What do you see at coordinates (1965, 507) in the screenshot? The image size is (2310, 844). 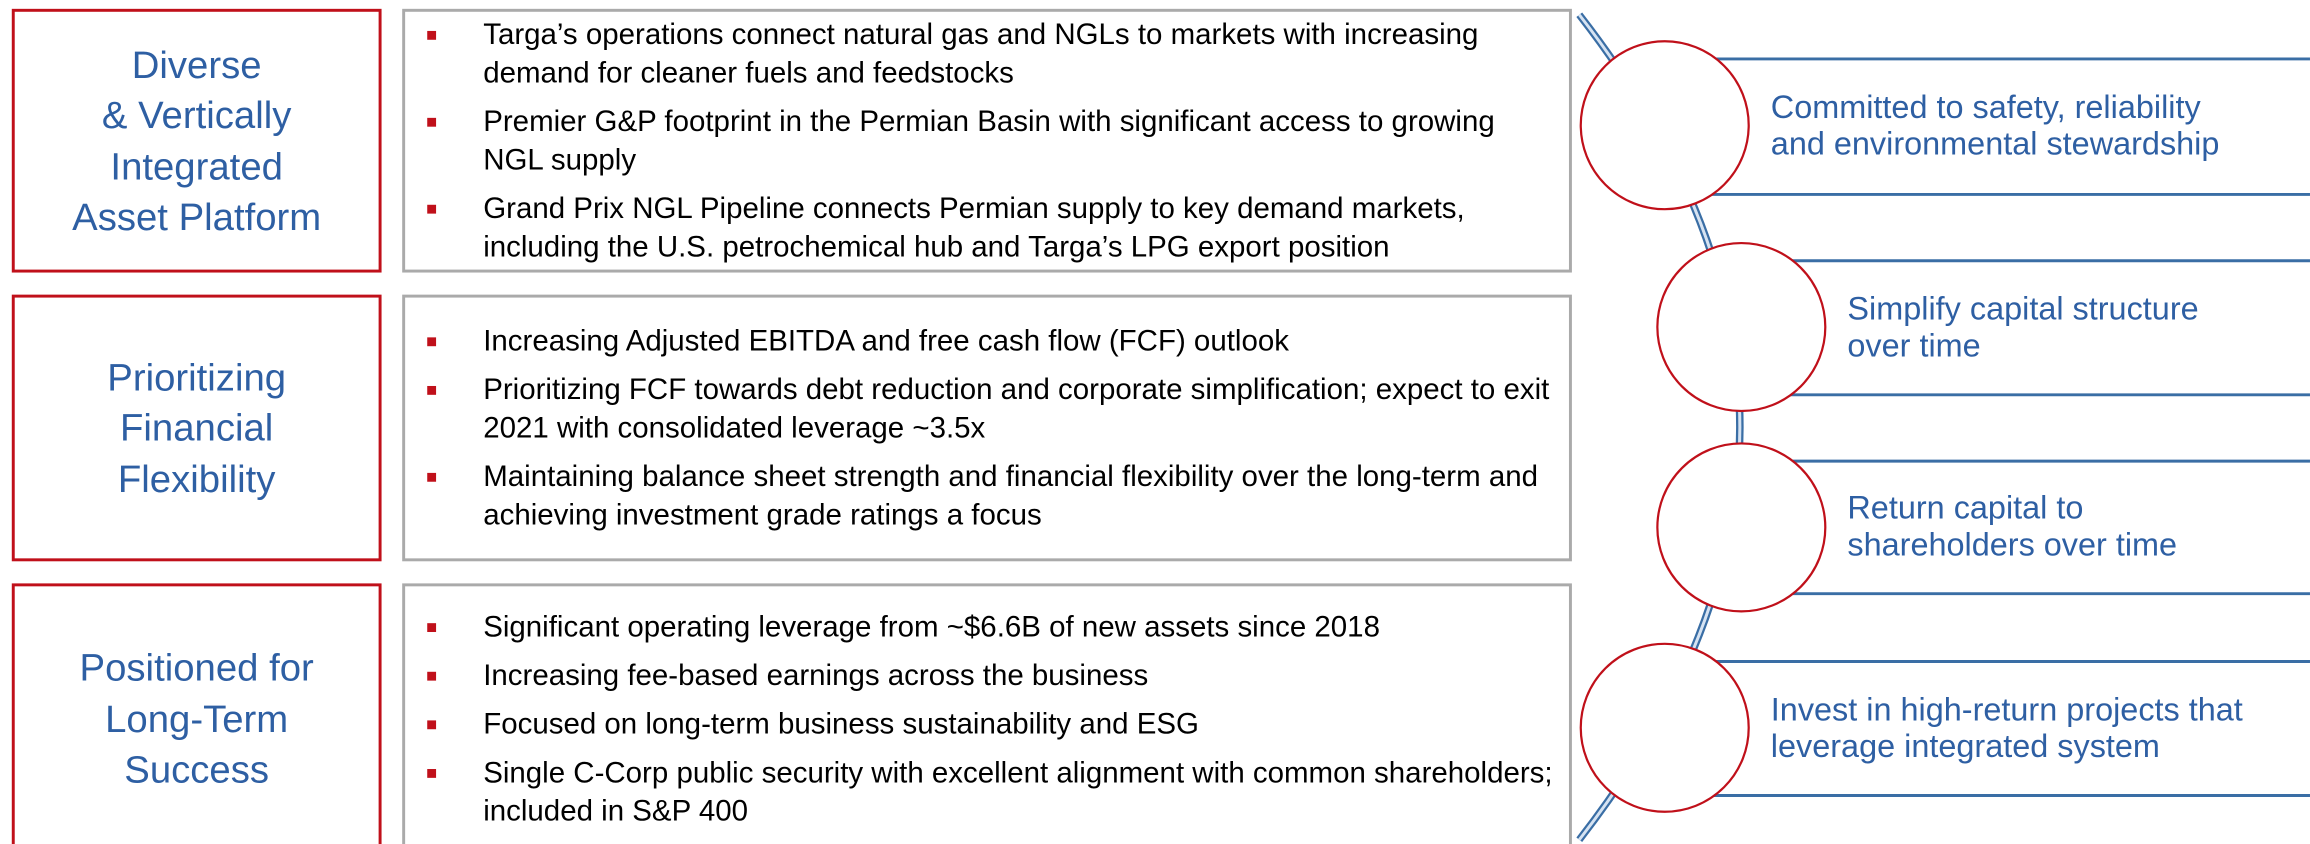 I see `priority-line: Return capital to` at bounding box center [1965, 507].